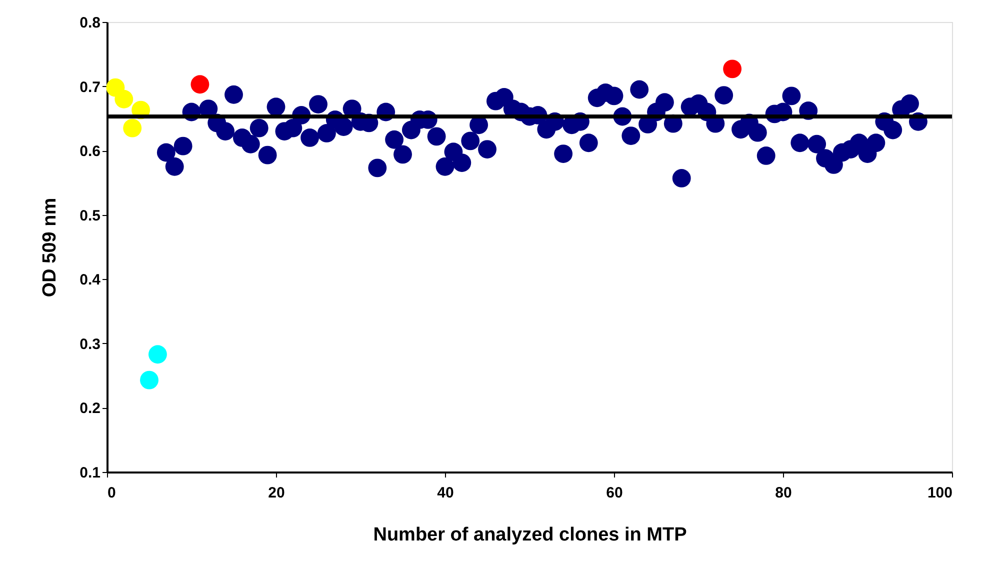 The height and width of the screenshot is (566, 982). I want to click on y-tick-label: 0.3, so click(90, 344).